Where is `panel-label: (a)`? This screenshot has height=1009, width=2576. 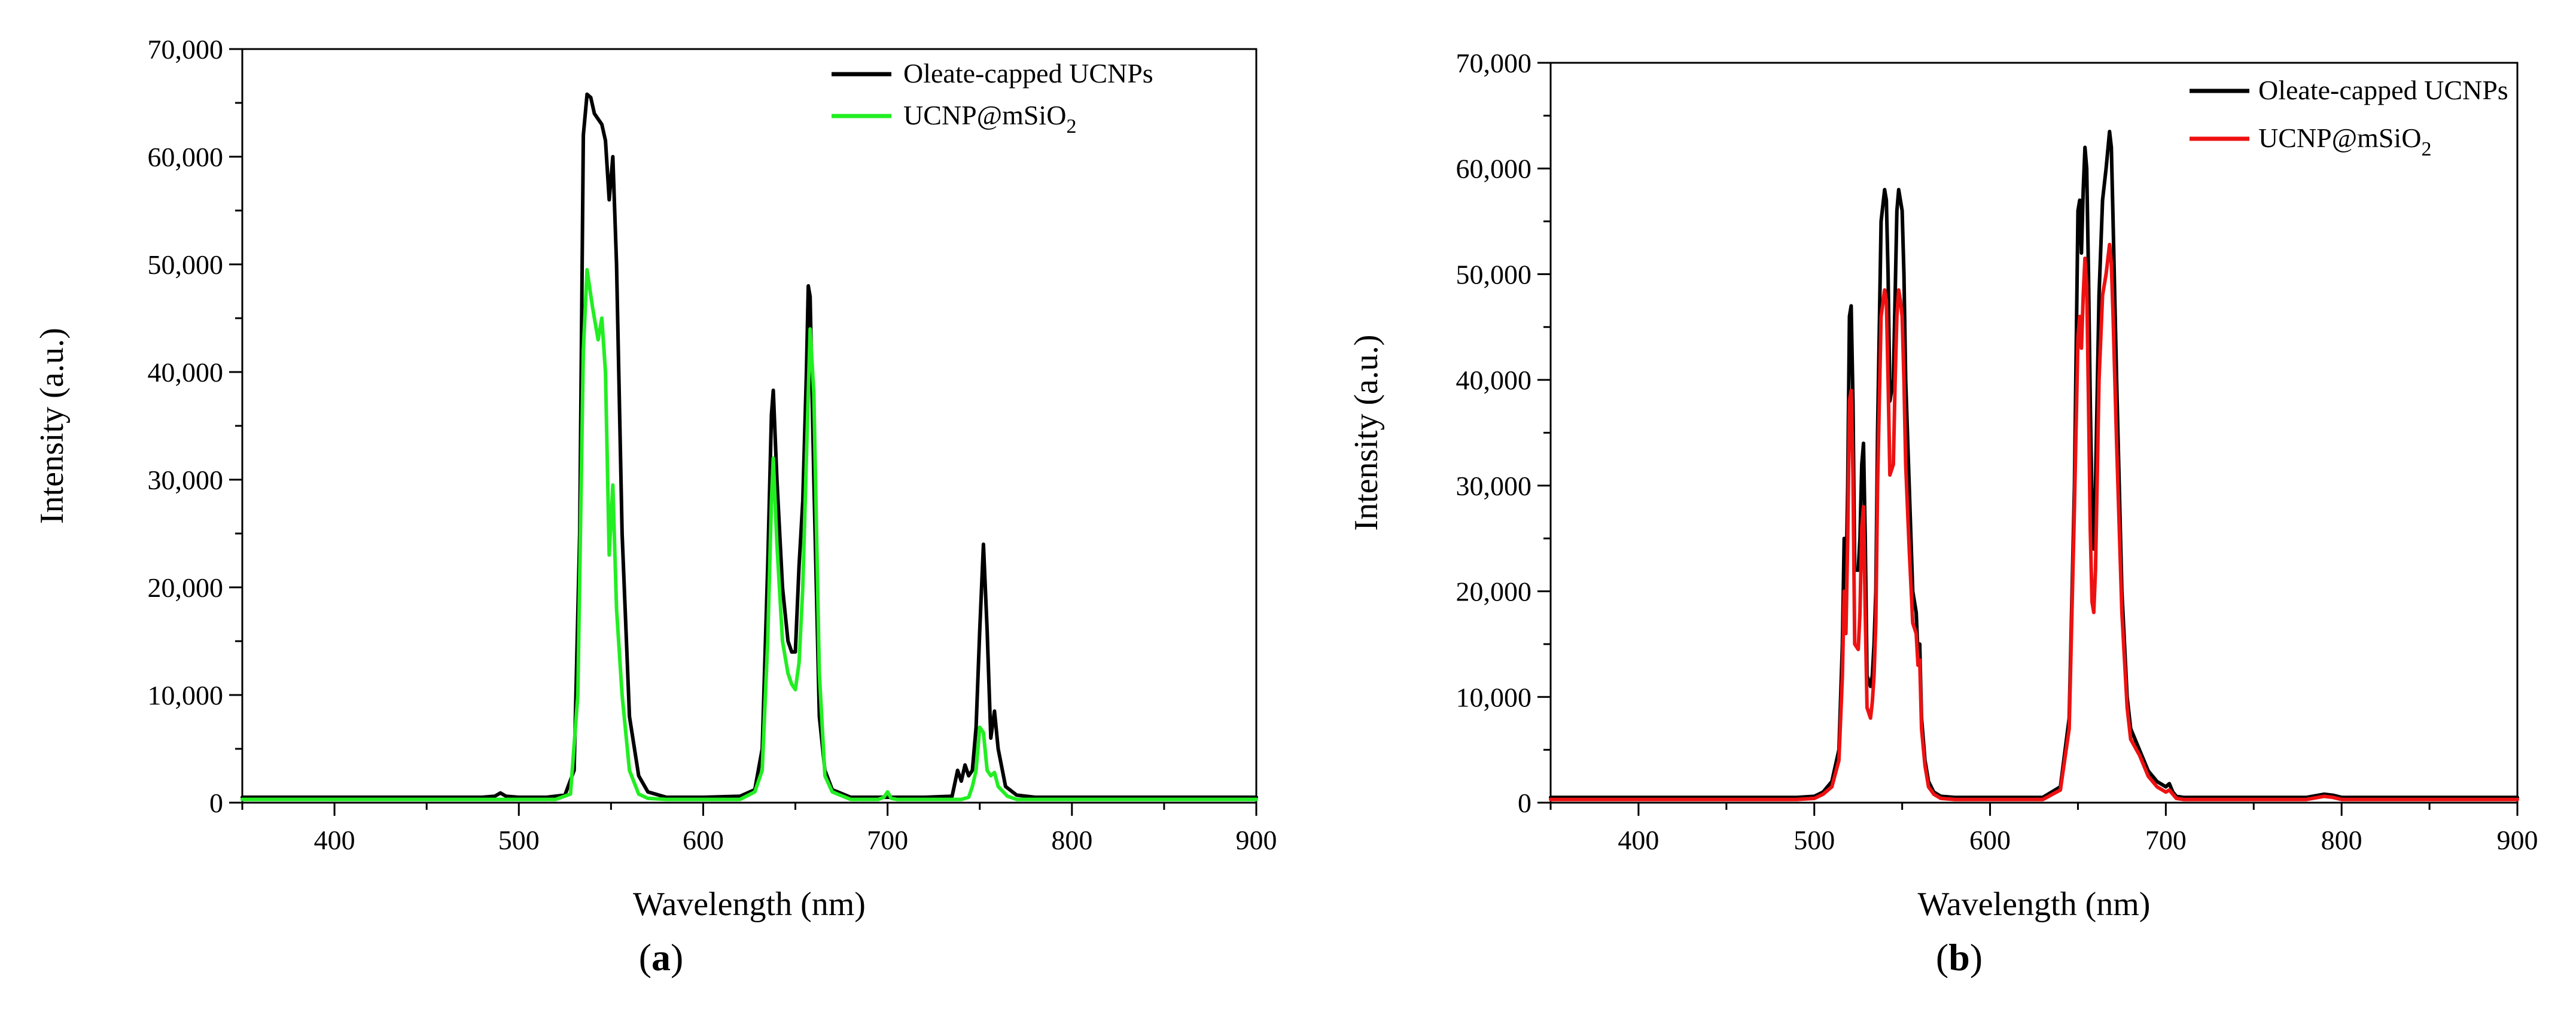
panel-label: (a) is located at coordinates (661, 957).